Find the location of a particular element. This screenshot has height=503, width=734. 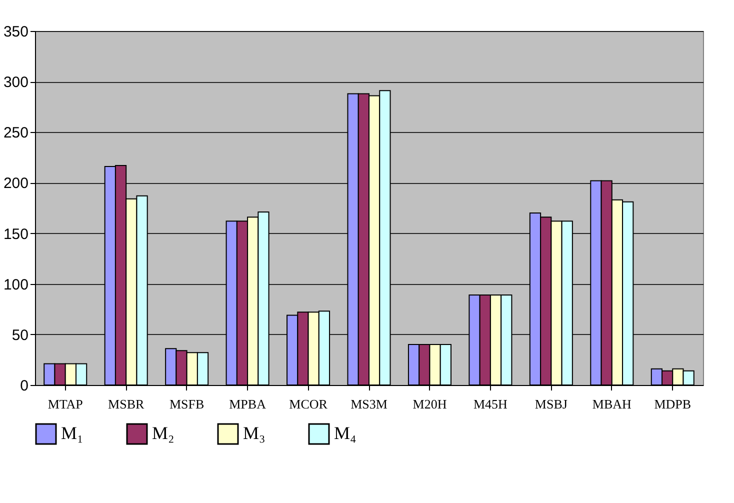

y-tick-label: 350 is located at coordinates (15, 32).